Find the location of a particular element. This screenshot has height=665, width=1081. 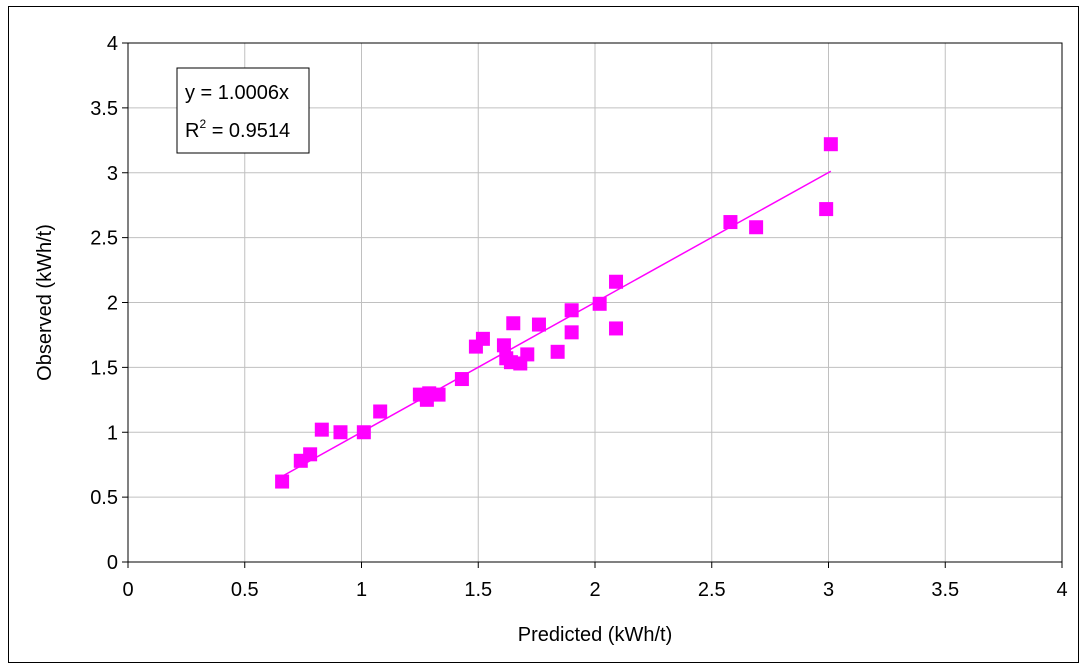

y-tick-label: 1.5 is located at coordinates (104, 368).